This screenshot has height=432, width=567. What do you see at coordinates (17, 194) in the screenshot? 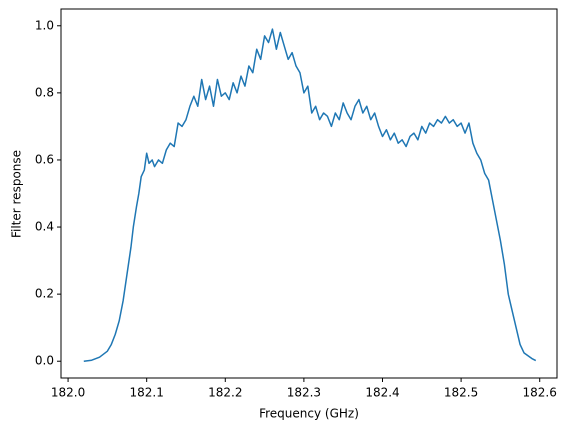
I see `y-axis-label: Filter response` at bounding box center [17, 194].